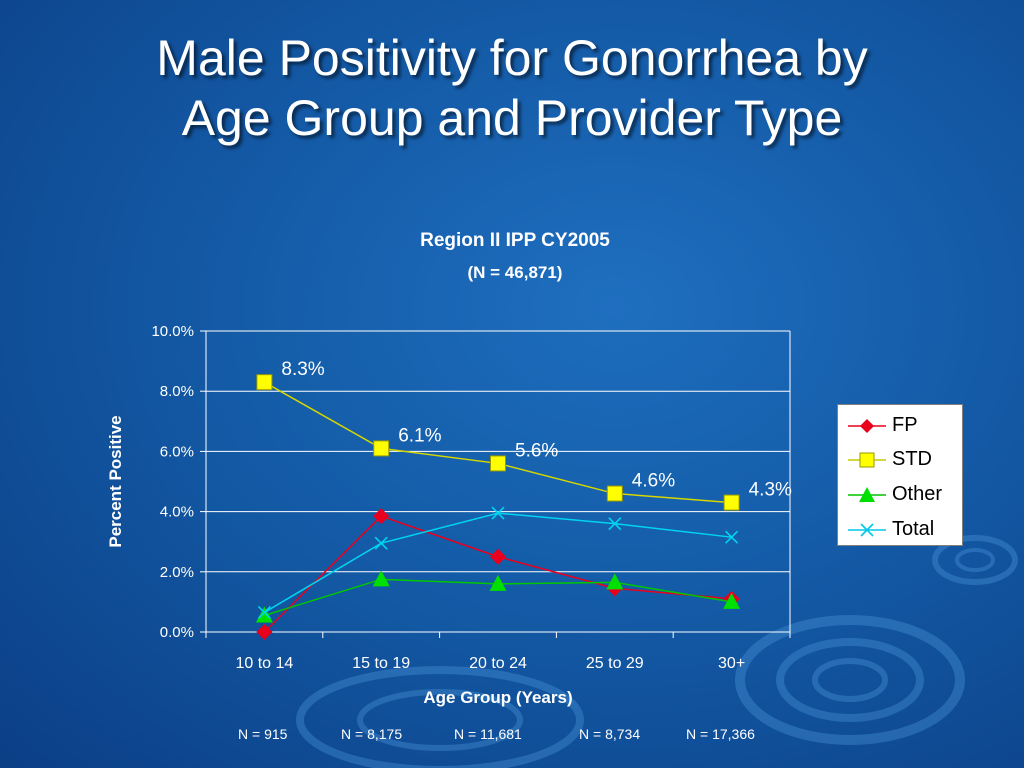 This screenshot has width=1024, height=768. I want to click on legend-label-fp: FP, so click(905, 425).